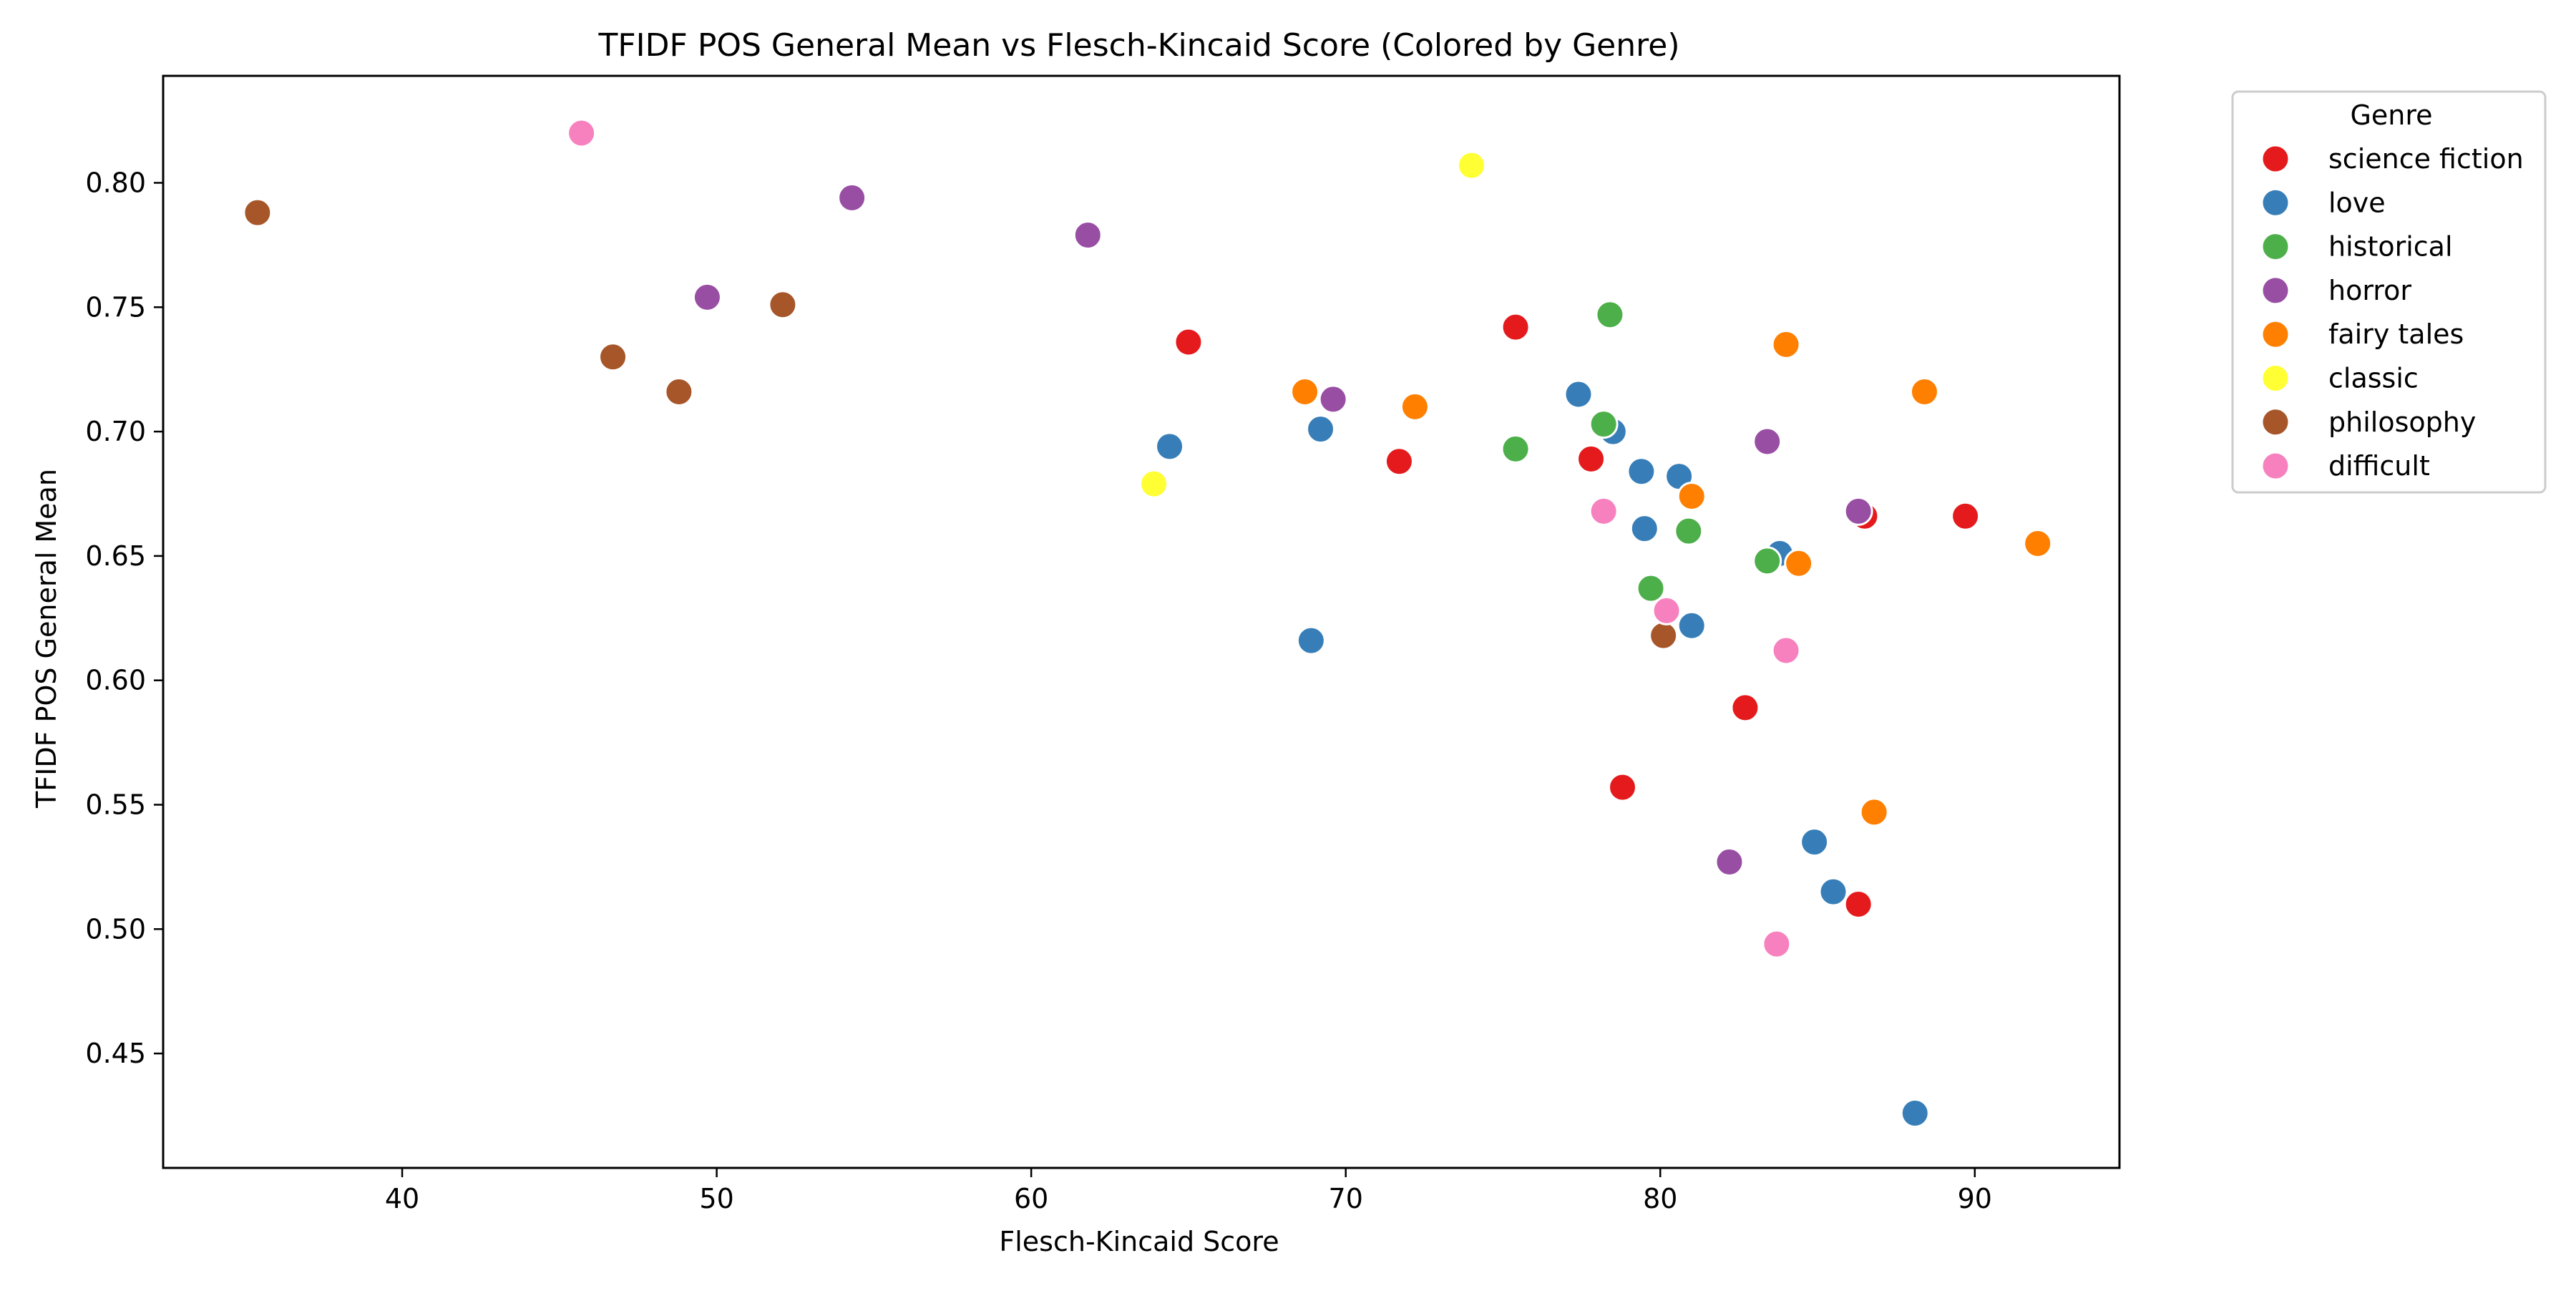 The image size is (2576, 1291). Describe the element at coordinates (2390, 247) in the screenshot. I see `legend-label: historical` at that location.